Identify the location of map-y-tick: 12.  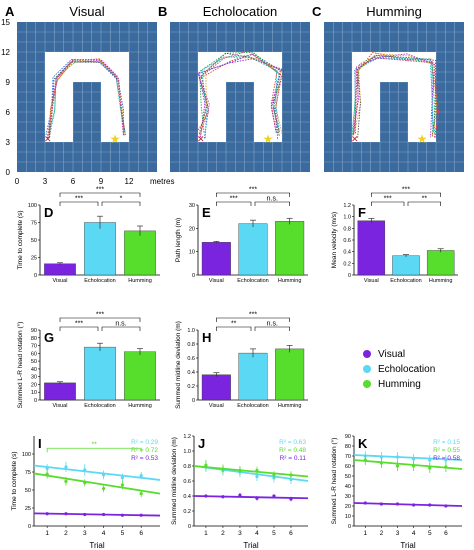
(5, 52).